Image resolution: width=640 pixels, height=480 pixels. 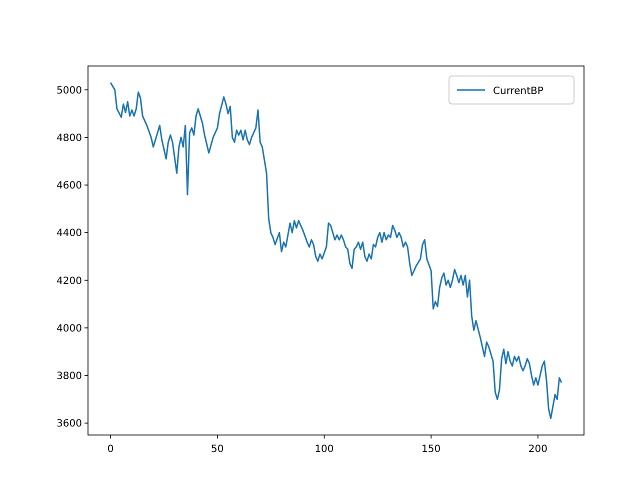 I want to click on x-tick-label: 150, so click(x=431, y=449).